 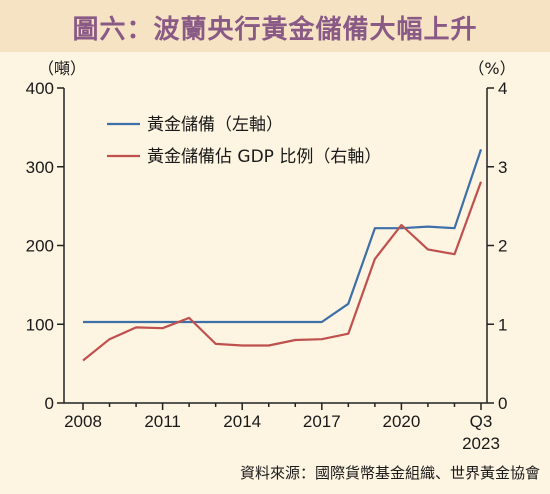 I want to click on left-tick-label: 300, so click(x=40, y=167).